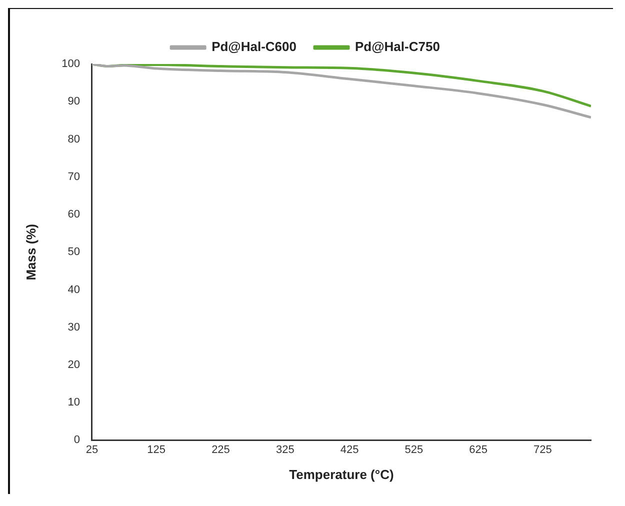  I want to click on legend-label: Pd@Hal-C600, so click(254, 46).